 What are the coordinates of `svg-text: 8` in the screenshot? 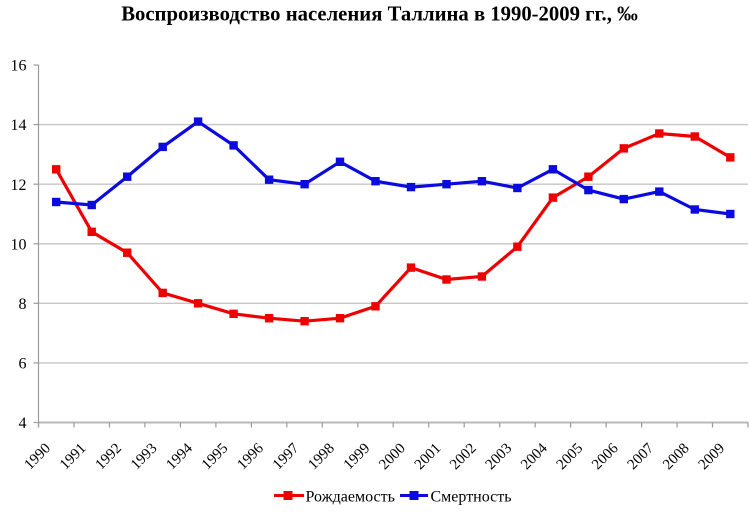 It's located at (23, 304).